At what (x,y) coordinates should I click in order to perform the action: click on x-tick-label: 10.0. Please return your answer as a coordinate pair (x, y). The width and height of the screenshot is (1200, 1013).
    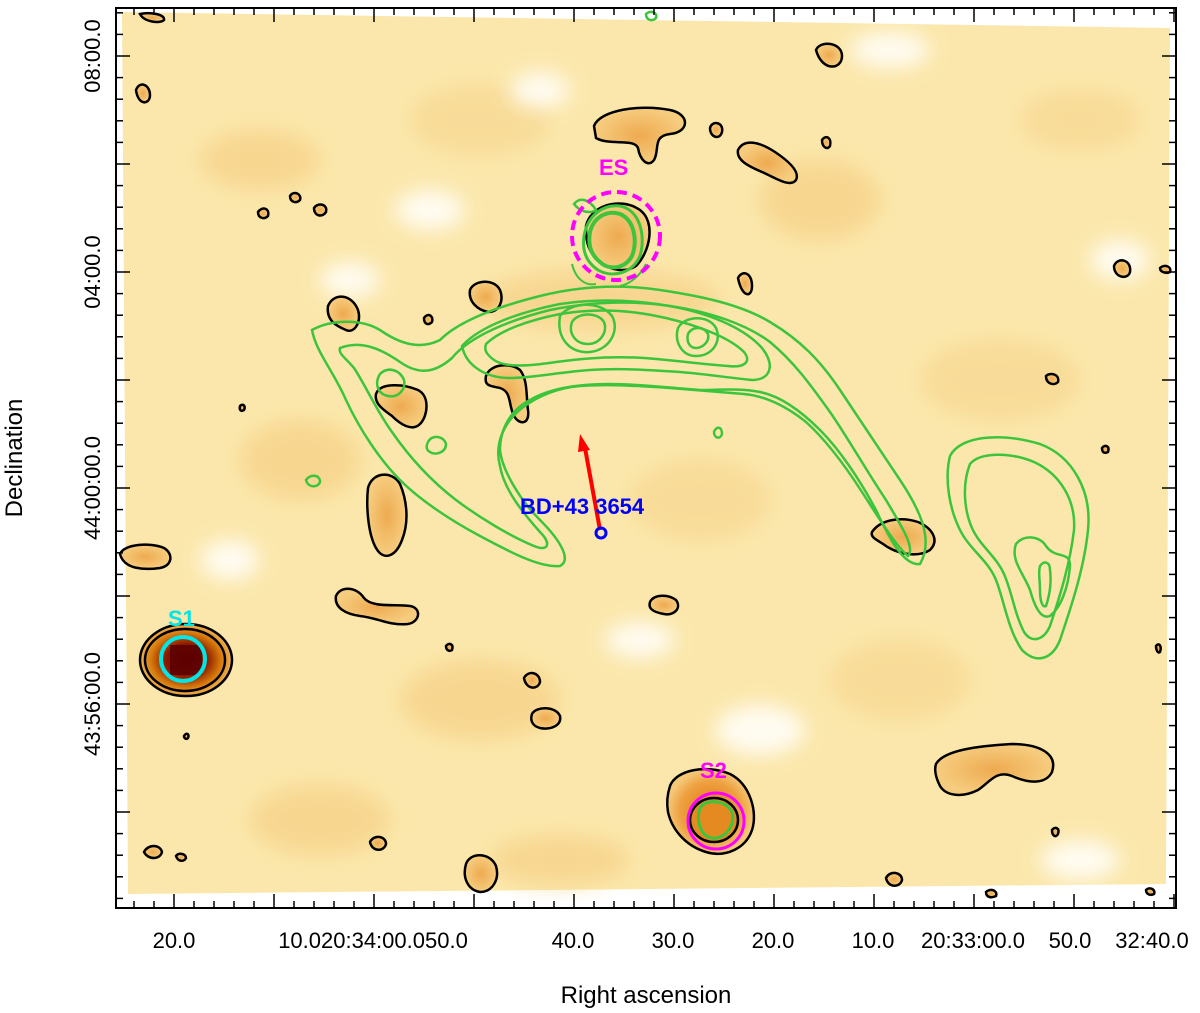
    Looking at the image, I should click on (873, 940).